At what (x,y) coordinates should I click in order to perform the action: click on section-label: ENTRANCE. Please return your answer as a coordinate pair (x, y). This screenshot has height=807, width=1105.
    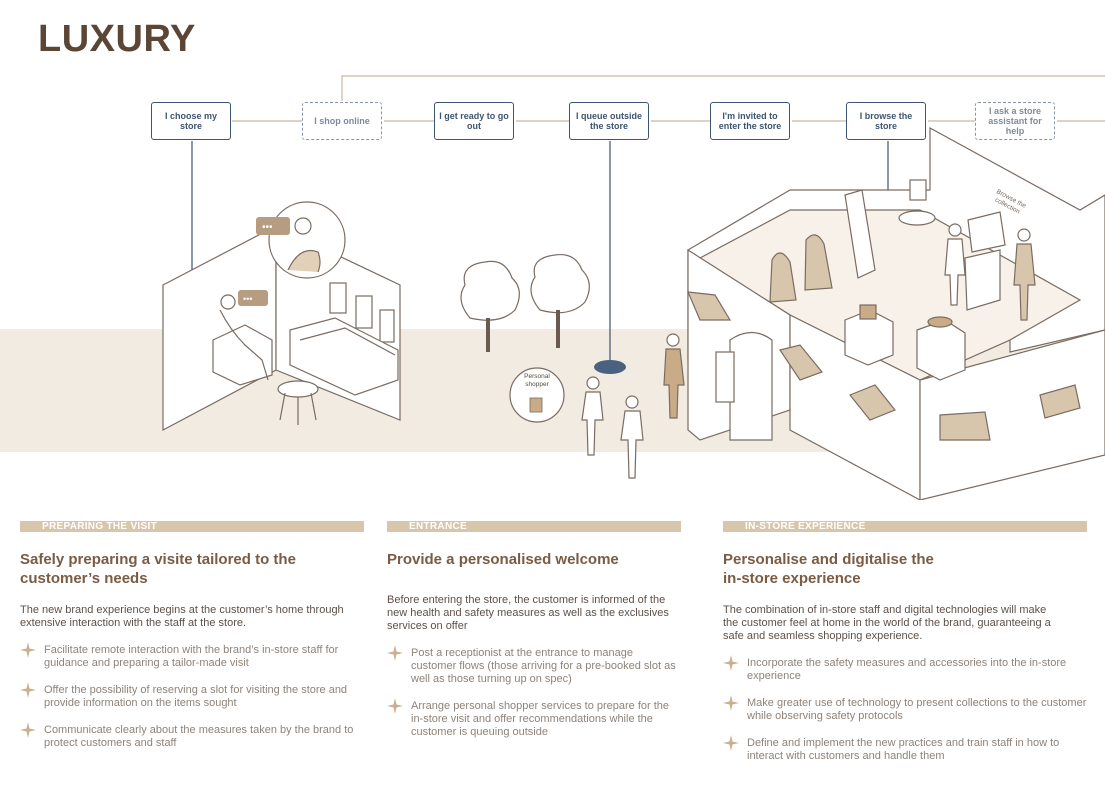
    Looking at the image, I should click on (438, 526).